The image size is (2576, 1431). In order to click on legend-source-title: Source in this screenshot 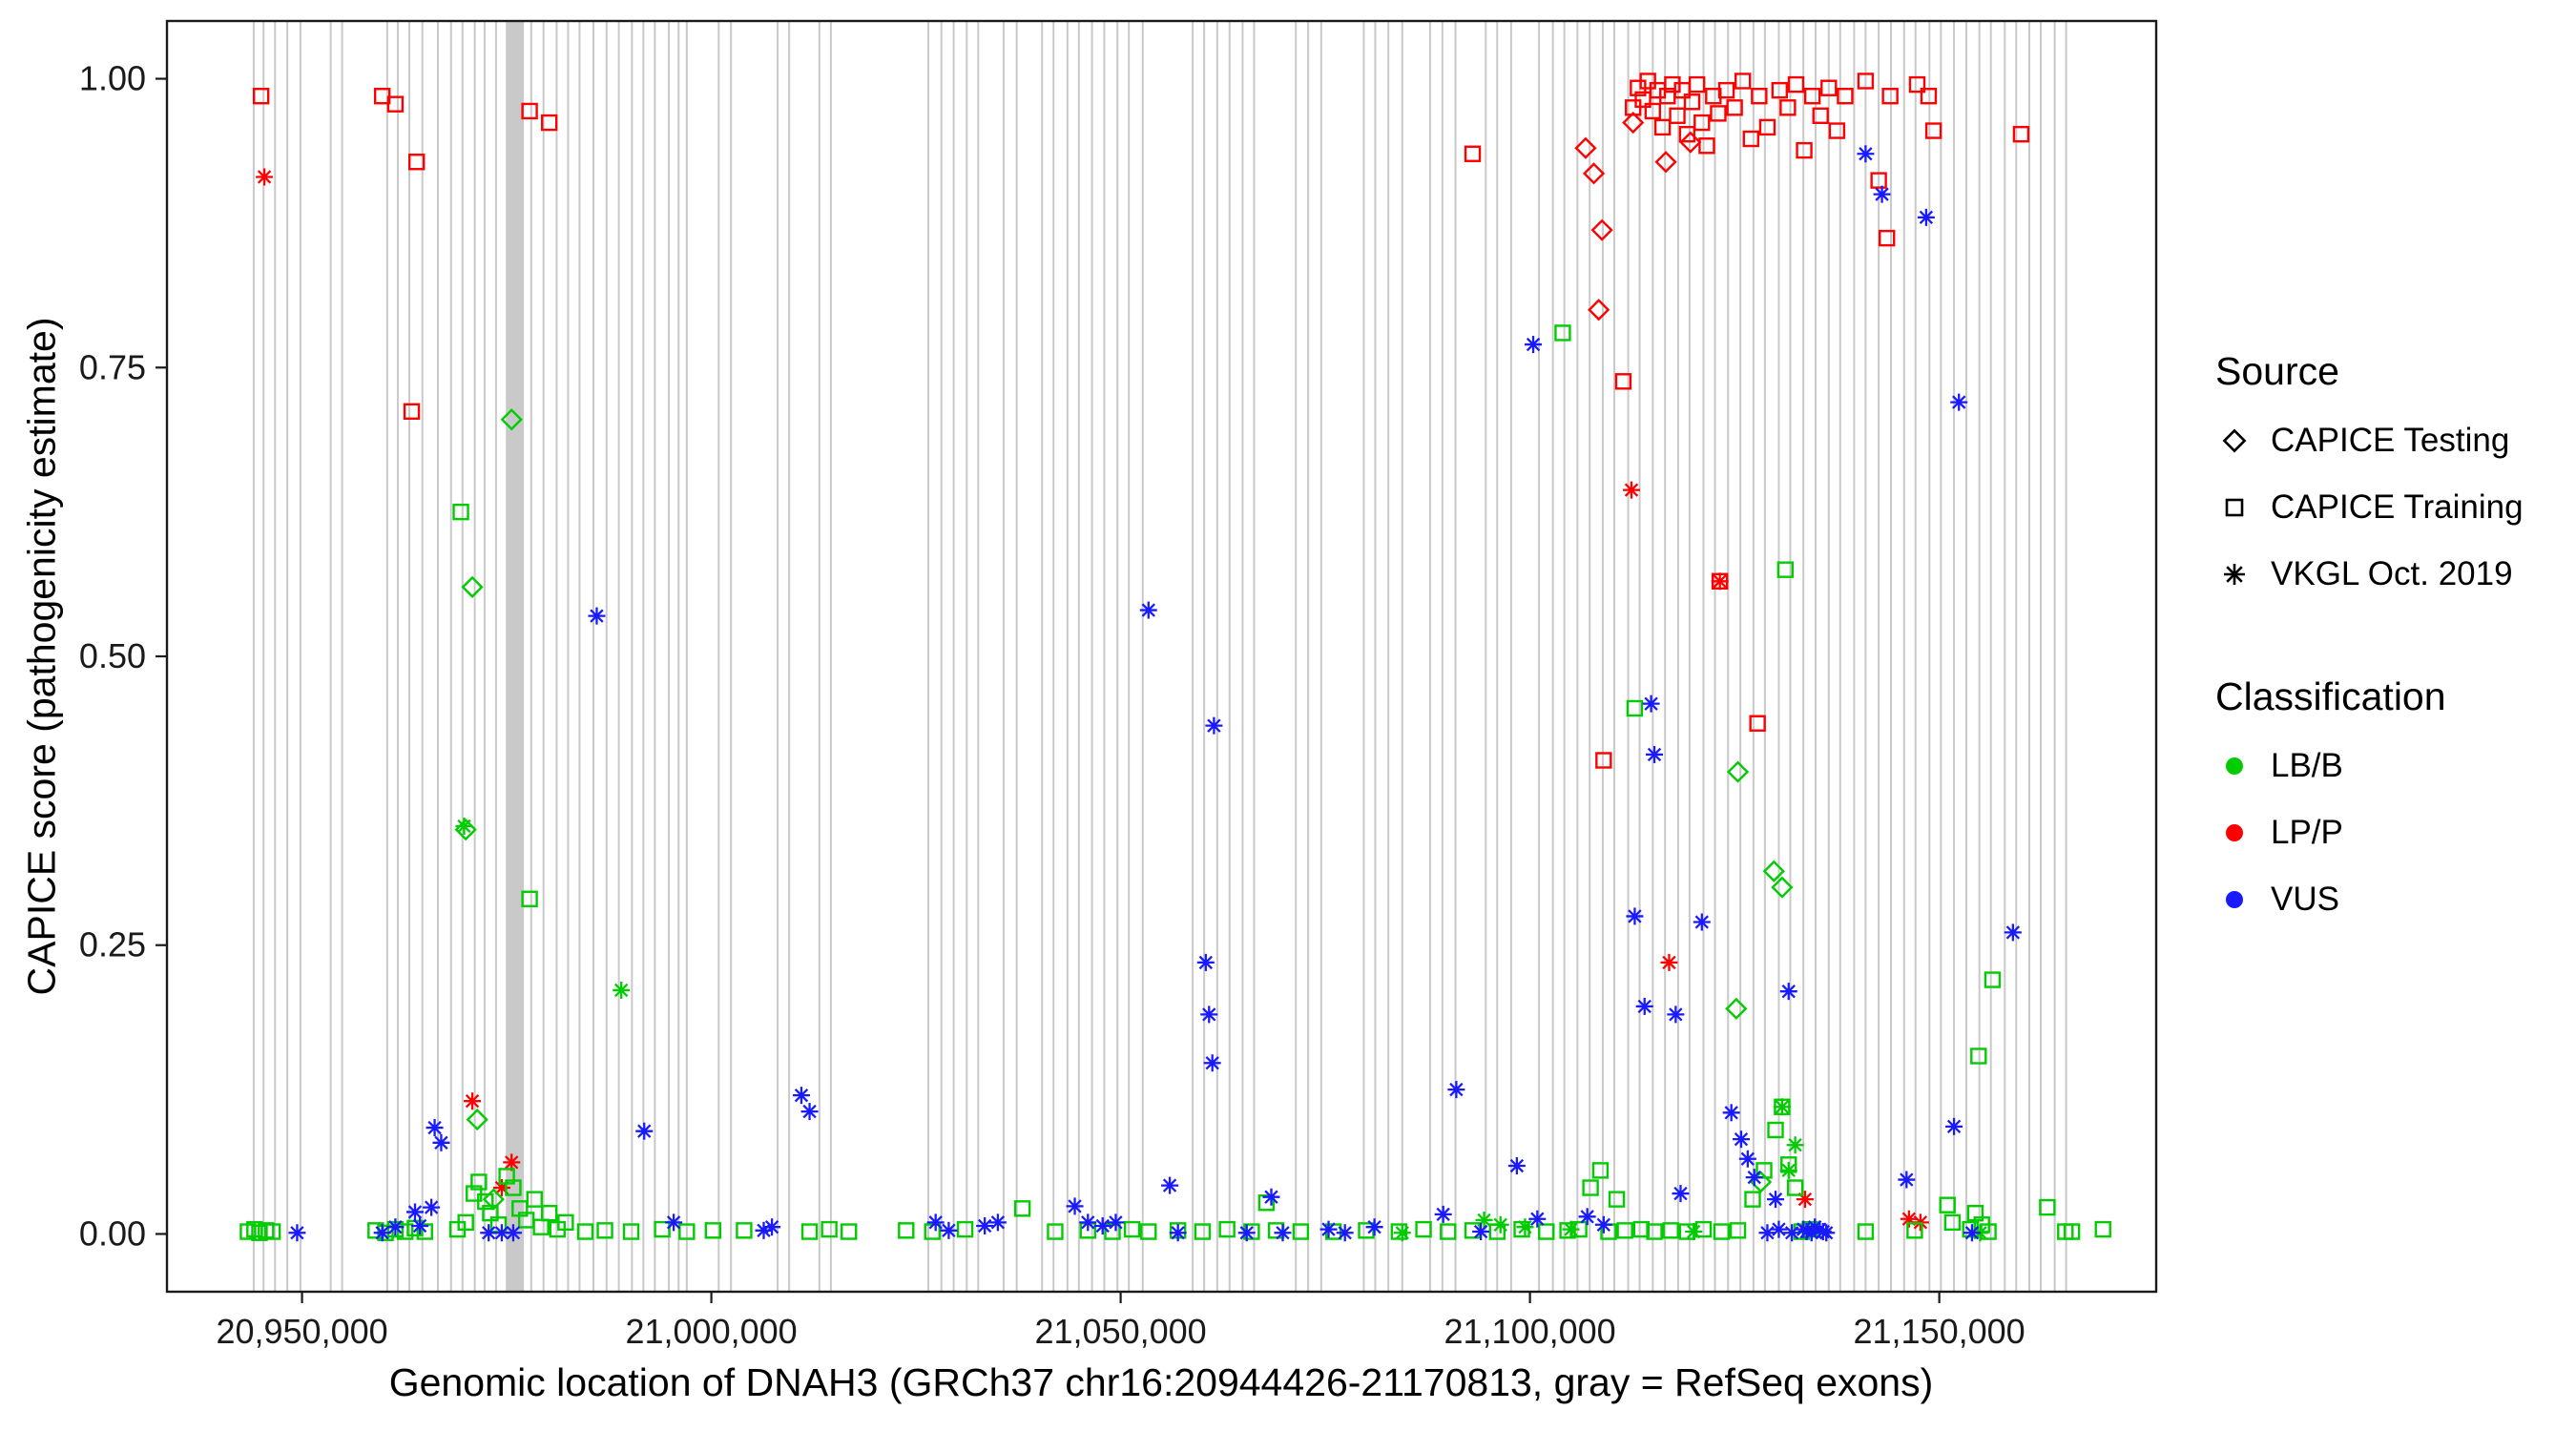, I will do `click(2277, 371)`.